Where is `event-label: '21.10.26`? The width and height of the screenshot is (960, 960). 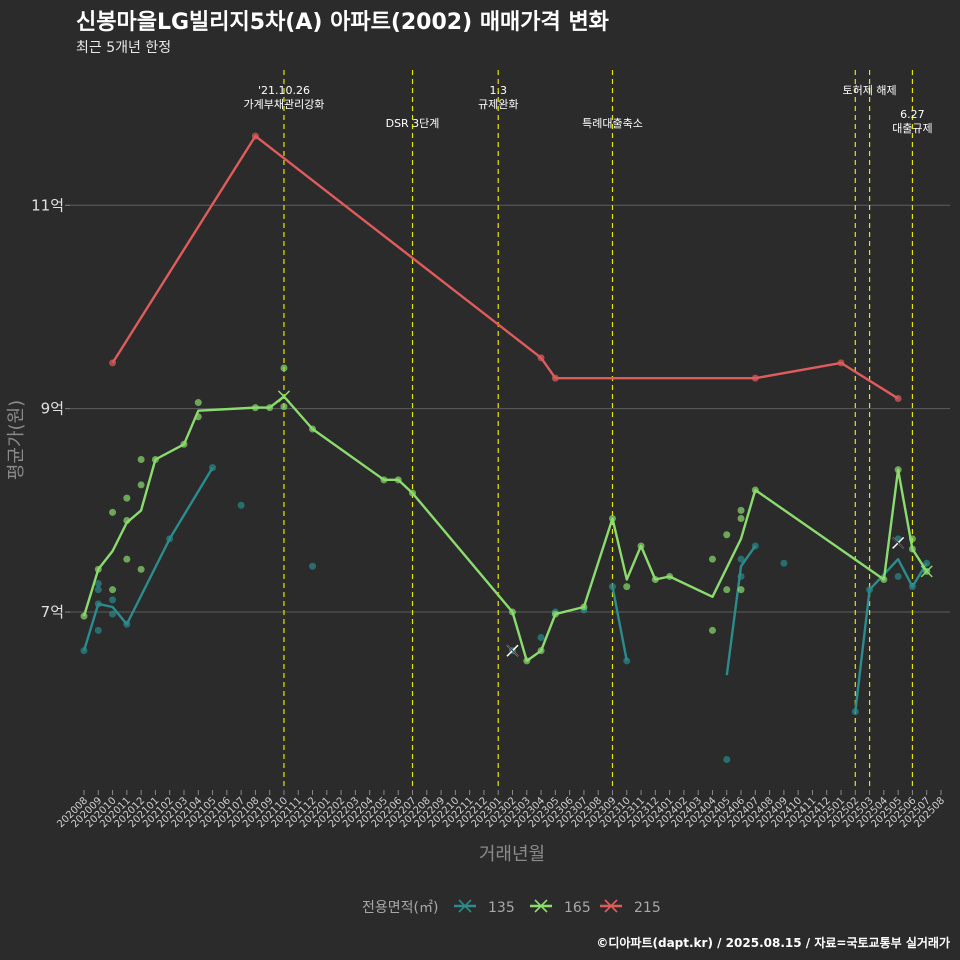 event-label: '21.10.26 is located at coordinates (284, 90).